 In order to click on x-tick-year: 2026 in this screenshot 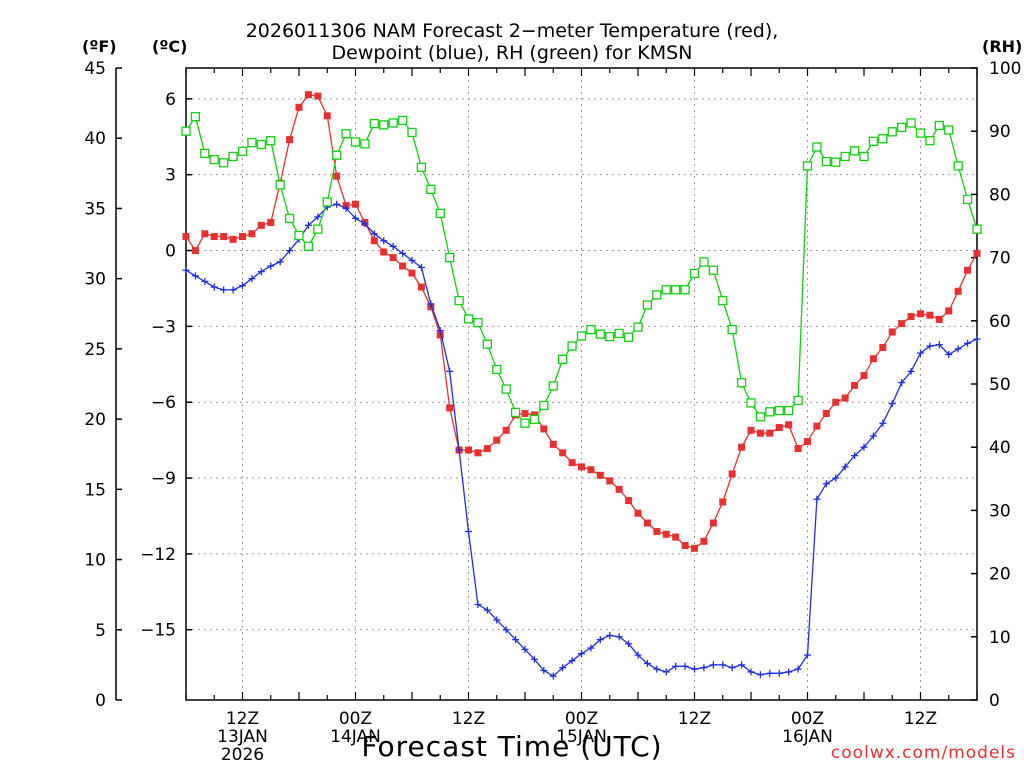, I will do `click(242, 755)`.